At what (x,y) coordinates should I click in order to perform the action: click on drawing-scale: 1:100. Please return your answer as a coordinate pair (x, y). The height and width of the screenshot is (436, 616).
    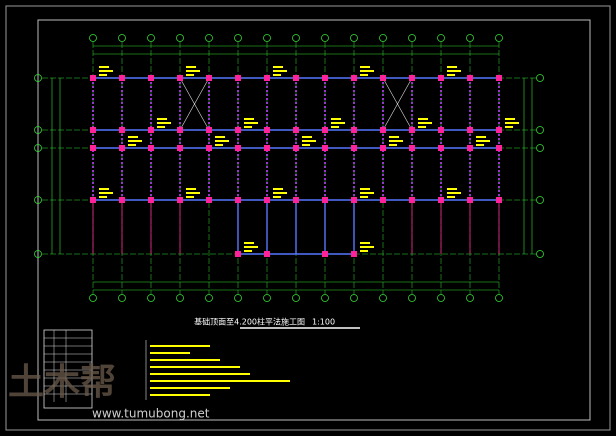
    Looking at the image, I should click on (323, 322).